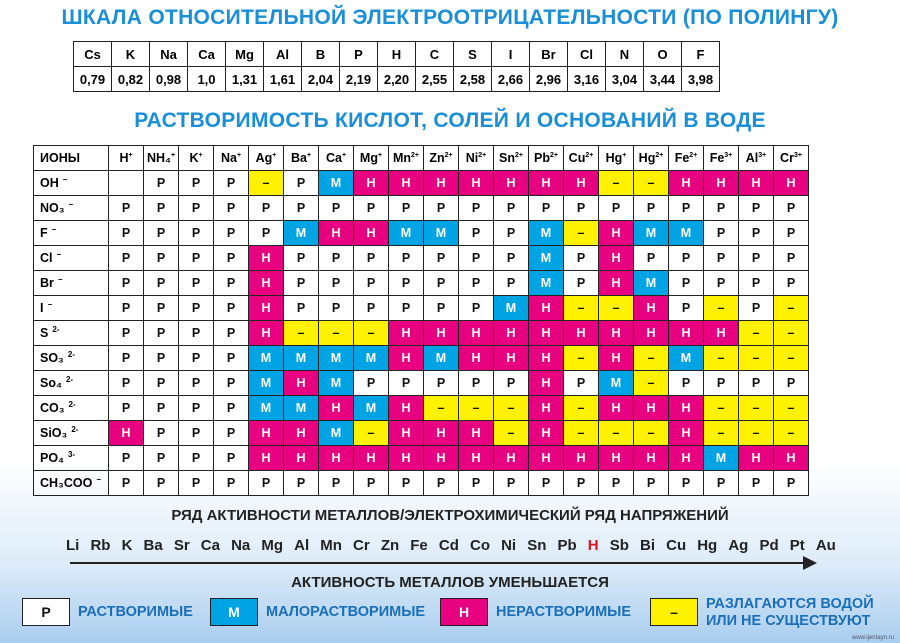  Describe the element at coordinates (47, 283) in the screenshot. I see `anion-symbol: Br` at that location.